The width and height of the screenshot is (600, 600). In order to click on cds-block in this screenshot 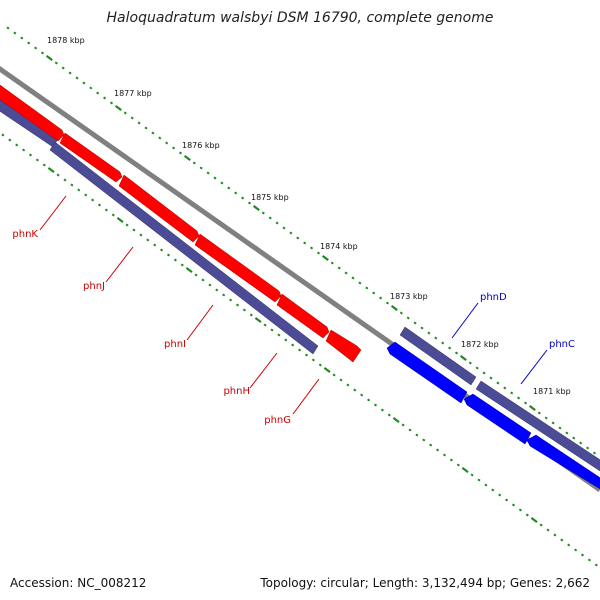, I will do `click(438, 356)`.